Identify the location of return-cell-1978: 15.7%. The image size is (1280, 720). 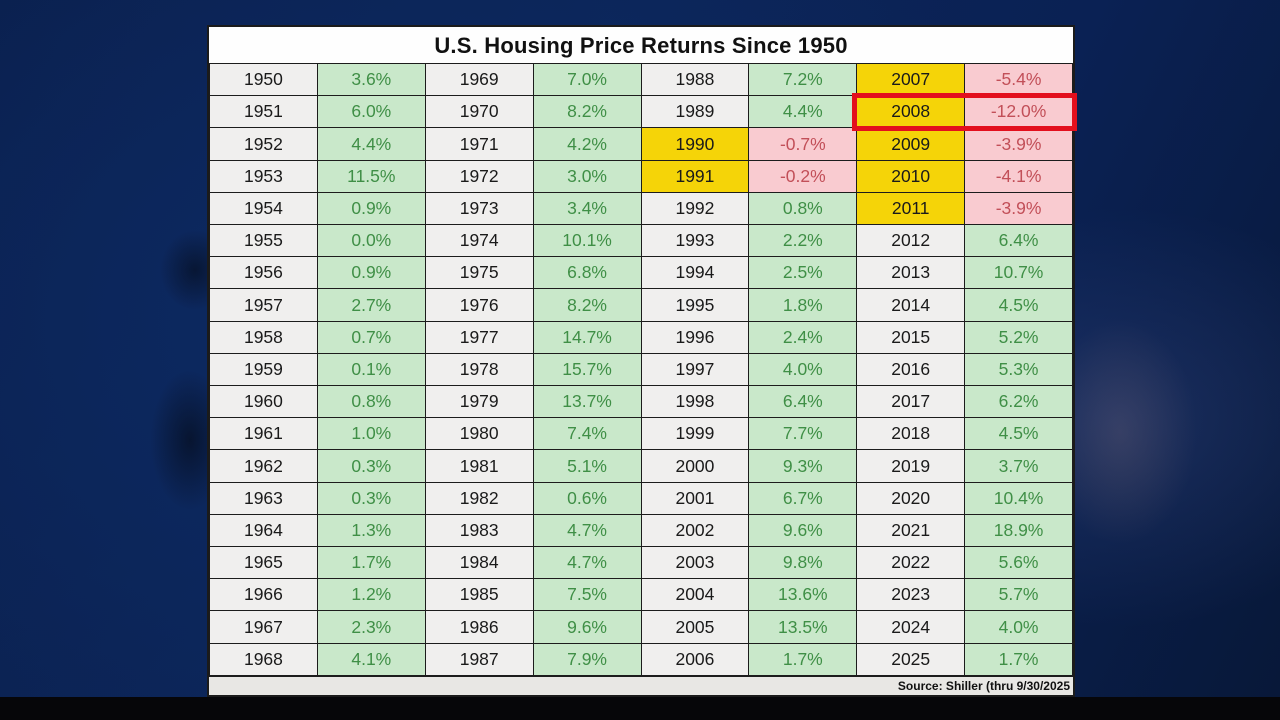
(587, 369).